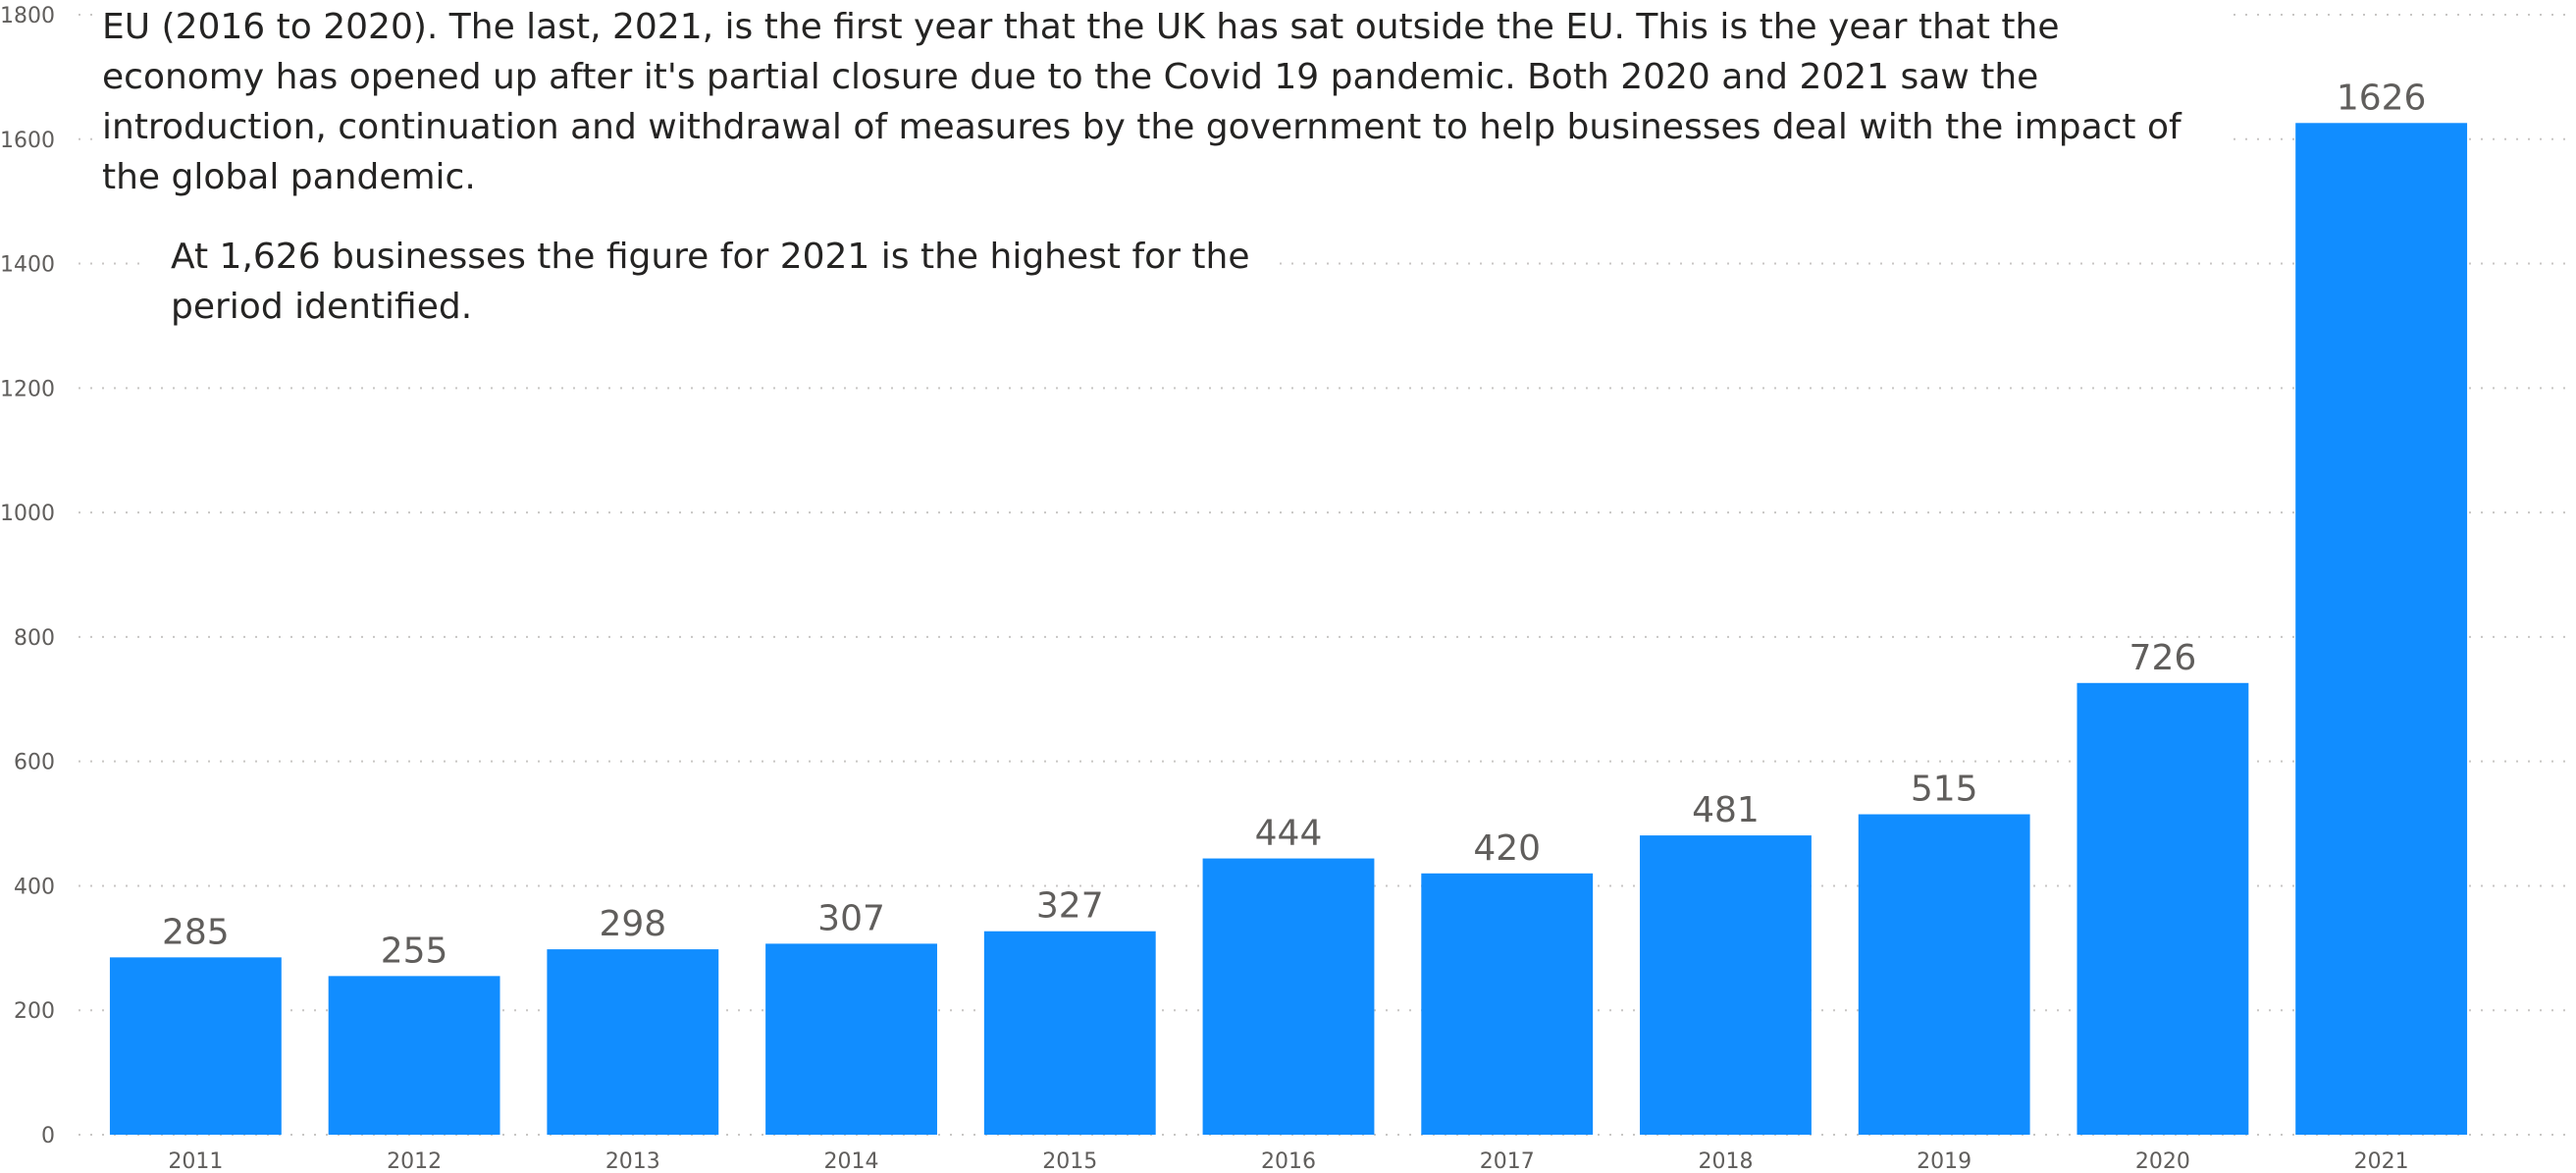  What do you see at coordinates (27, 265) in the screenshot?
I see `y-tick-label: 1400` at bounding box center [27, 265].